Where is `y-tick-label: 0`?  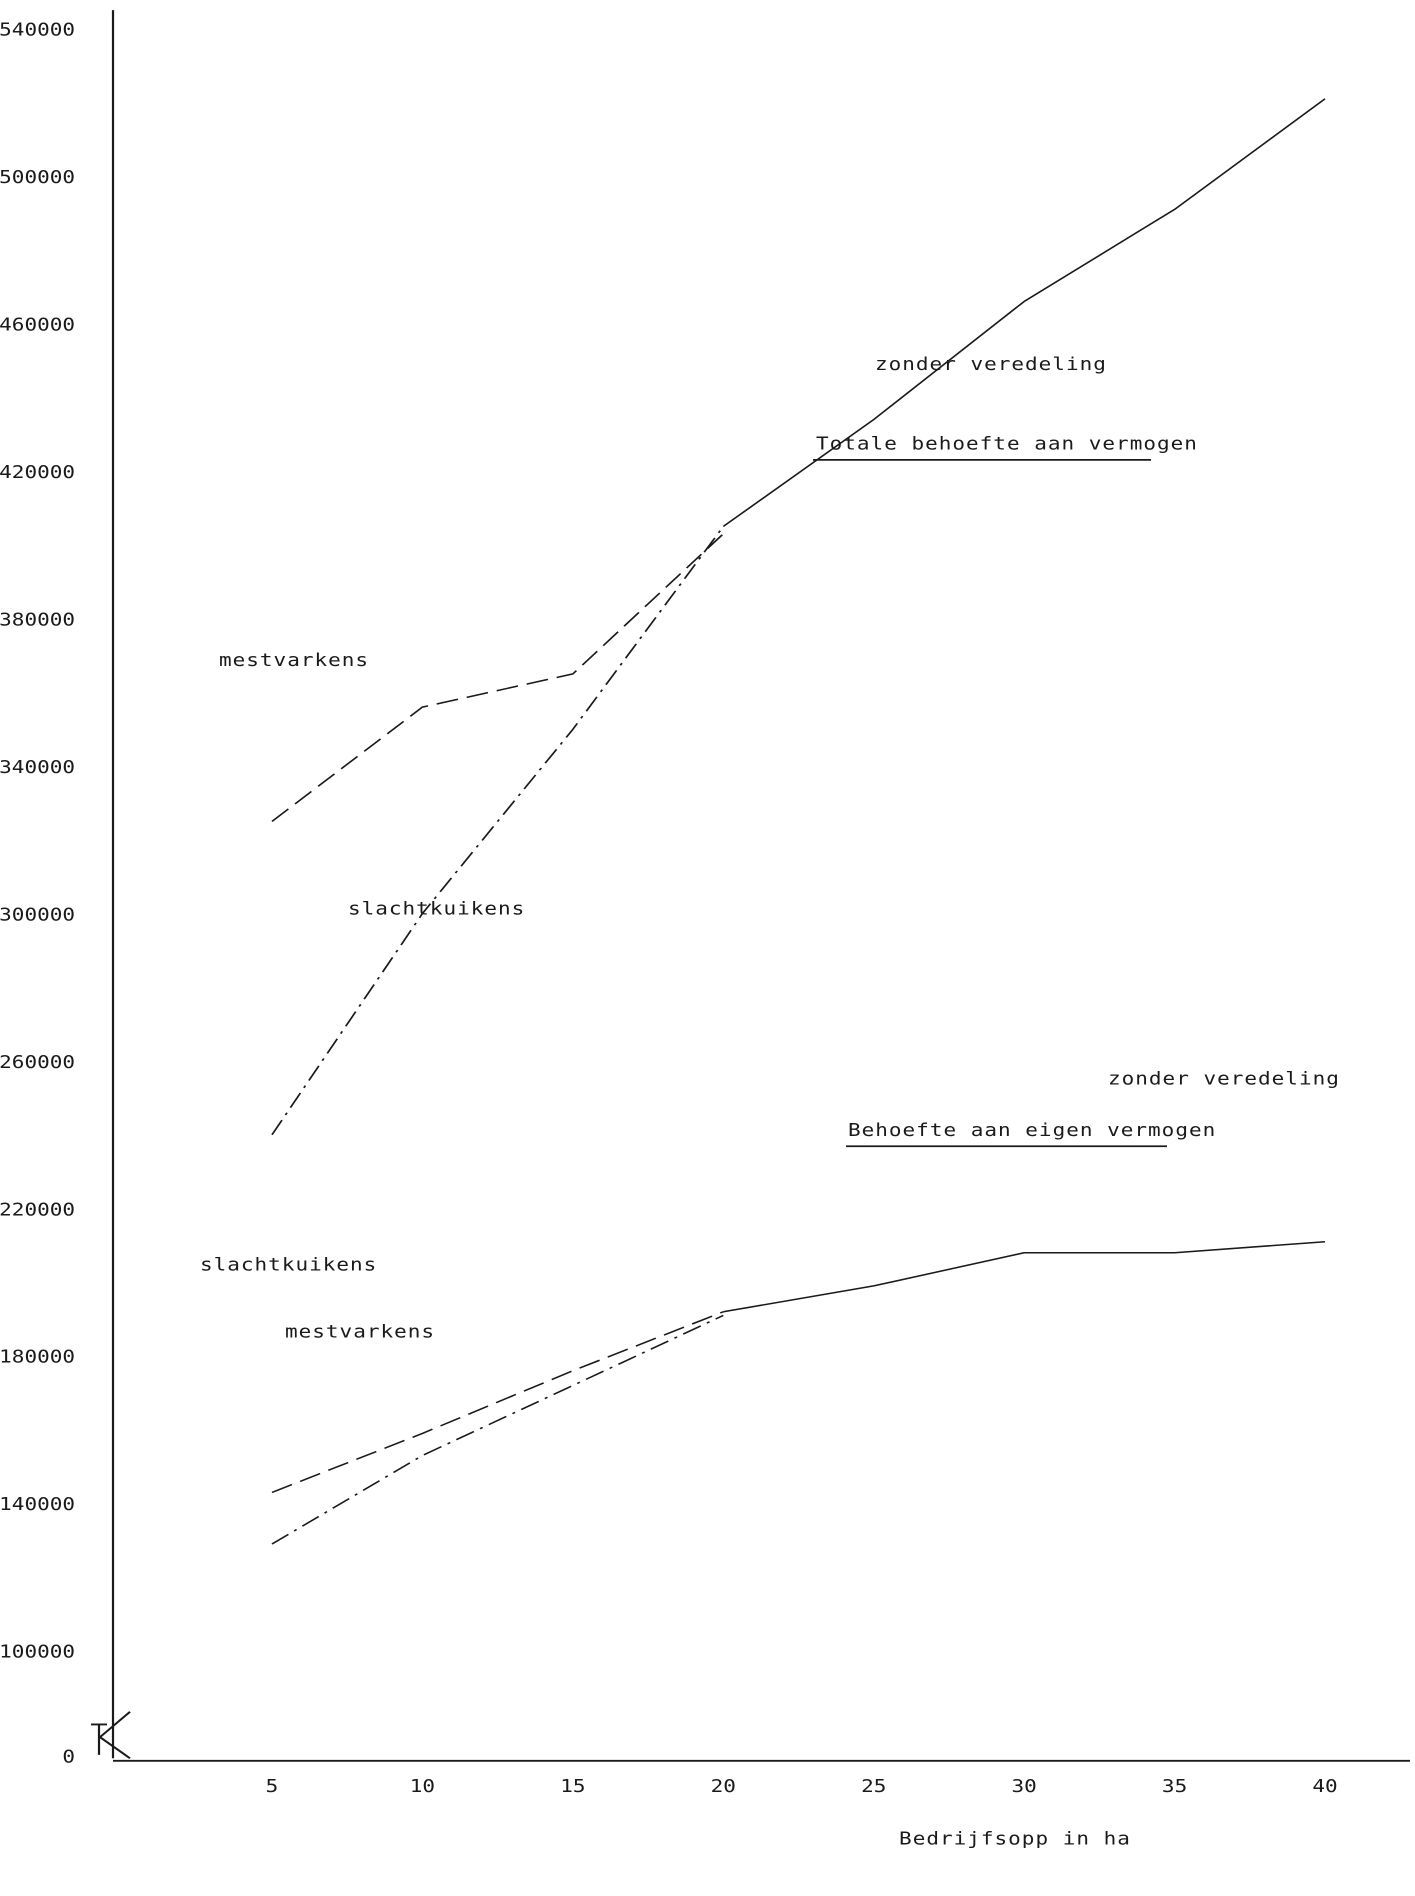
y-tick-label: 0 is located at coordinates (68, 1756).